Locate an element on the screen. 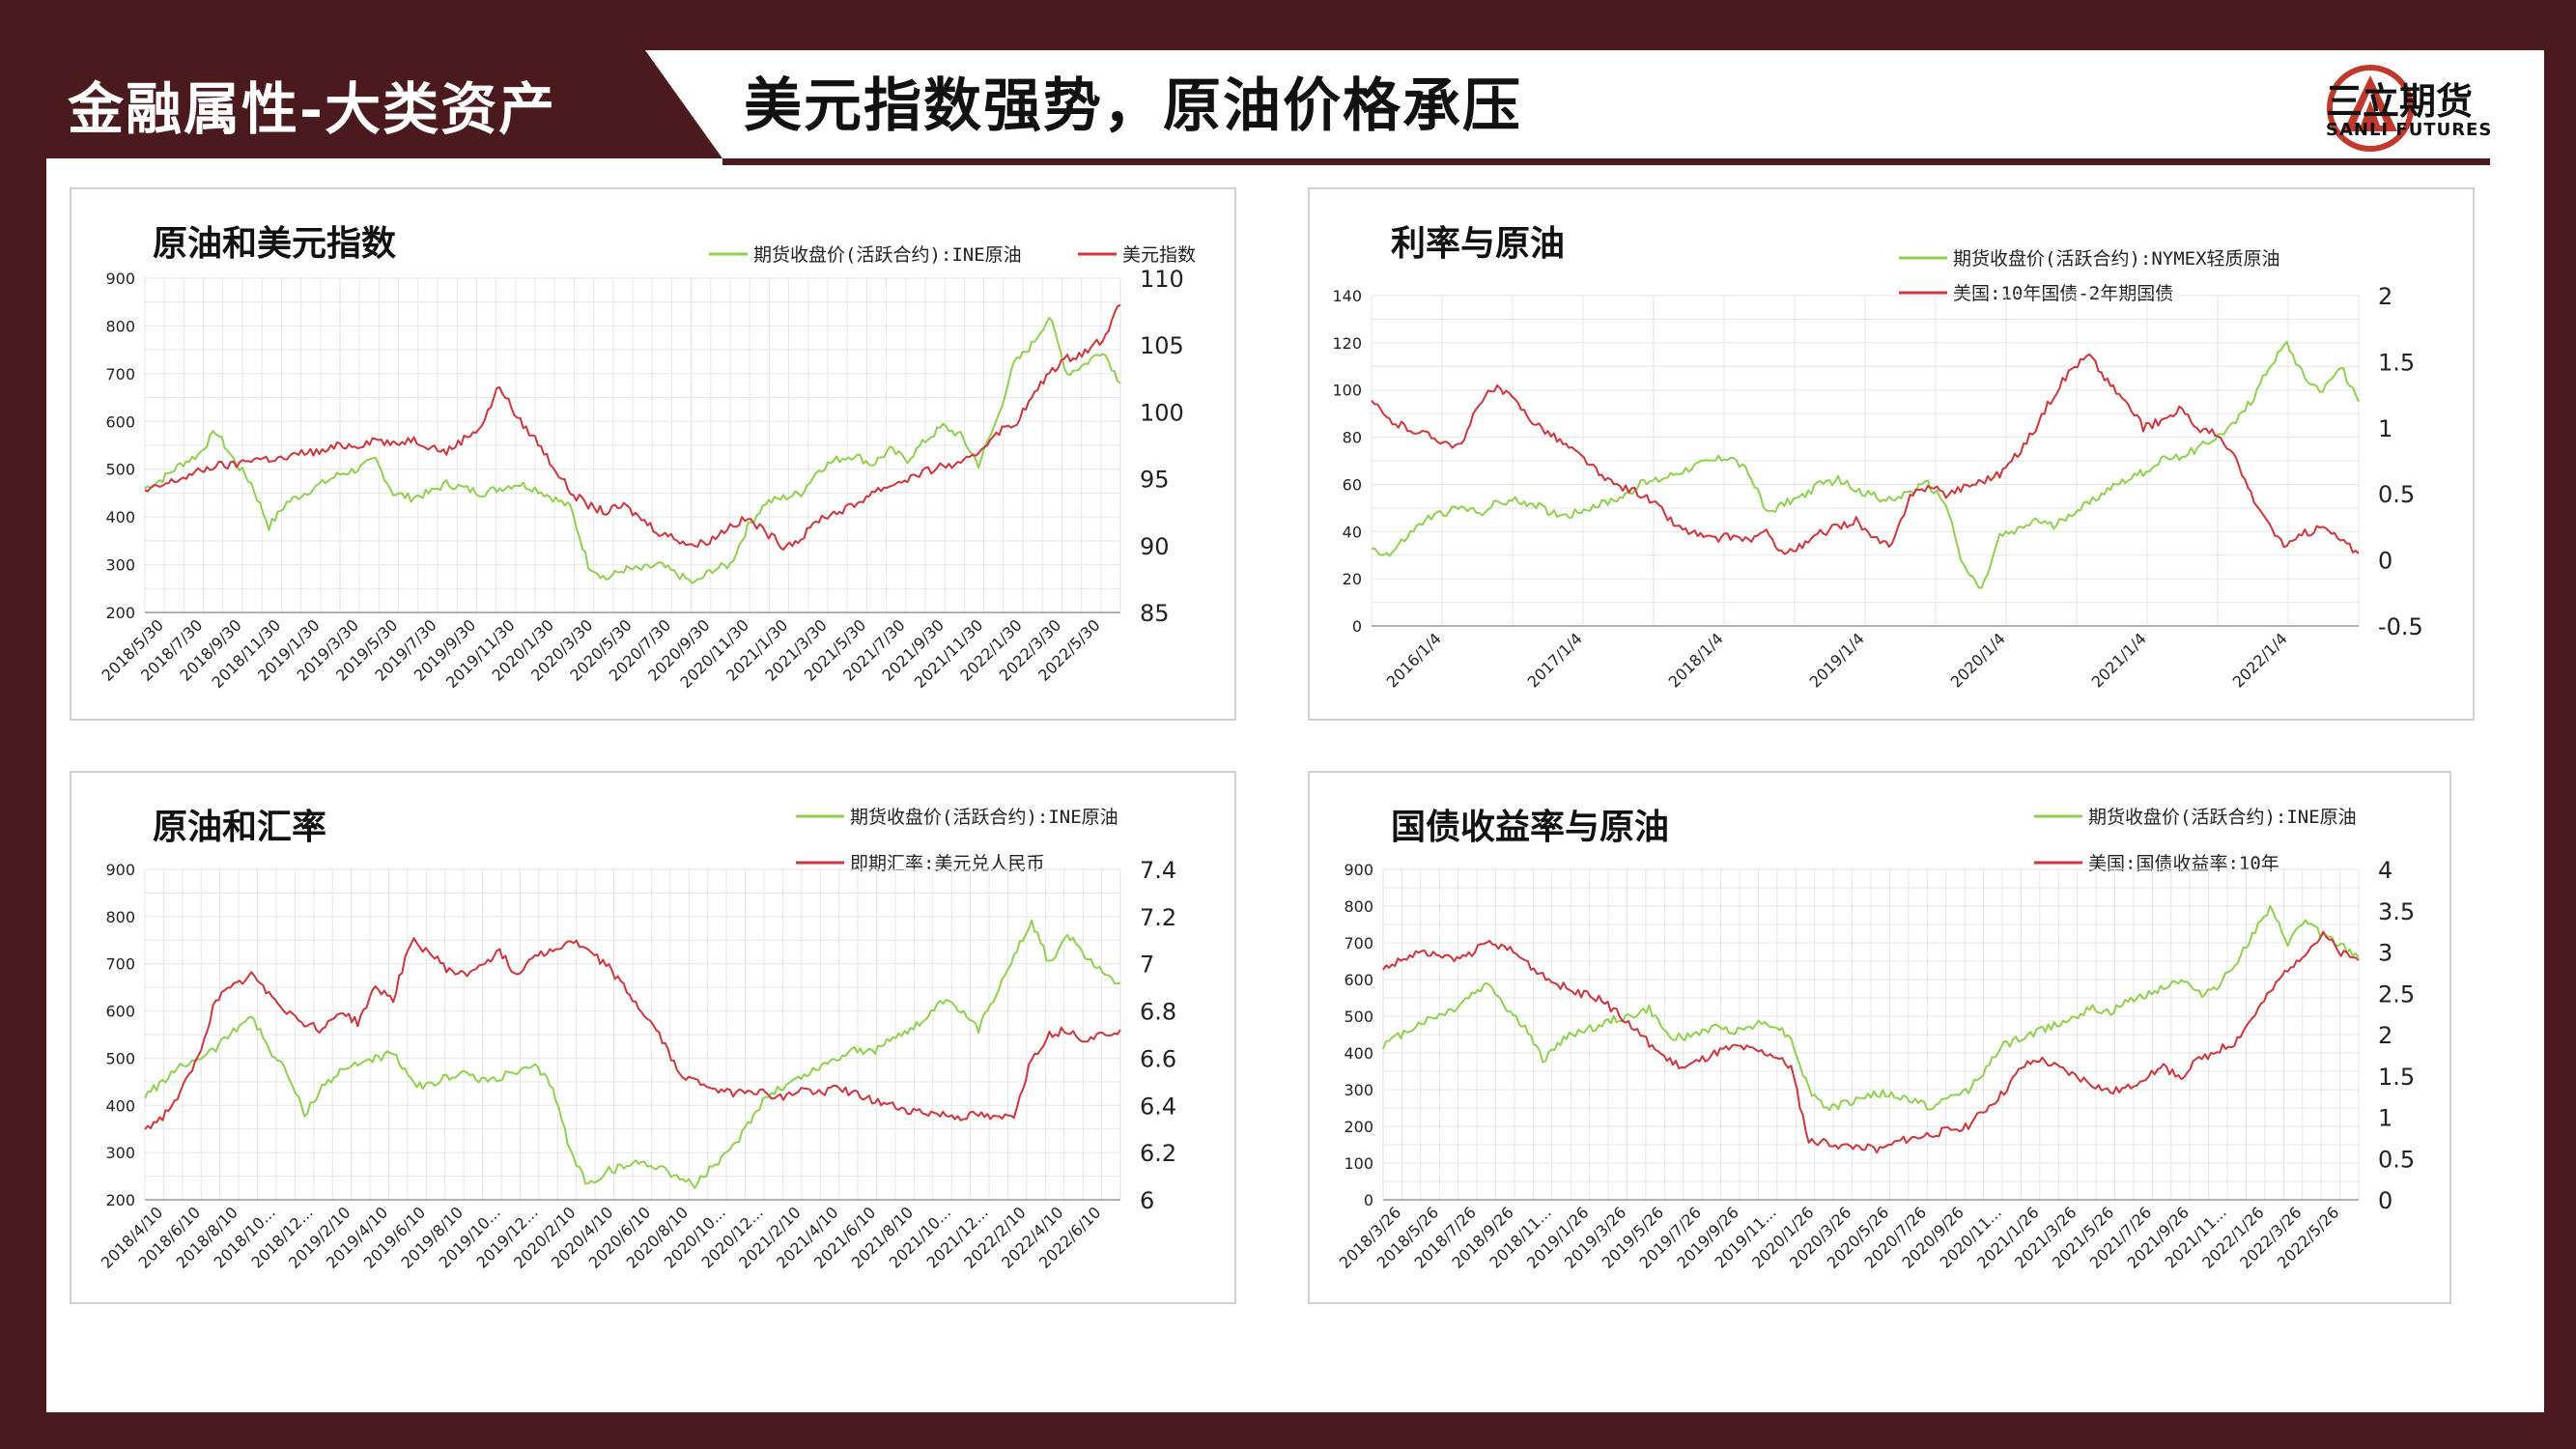  x-tick-label: 2021/1/4 is located at coordinates (2119, 660).